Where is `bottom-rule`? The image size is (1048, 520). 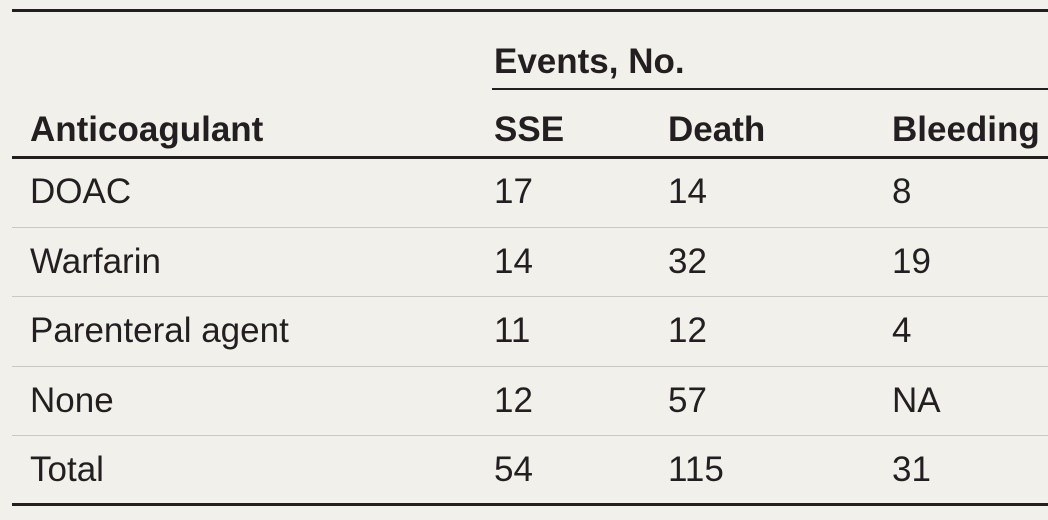
bottom-rule is located at coordinates (530, 504).